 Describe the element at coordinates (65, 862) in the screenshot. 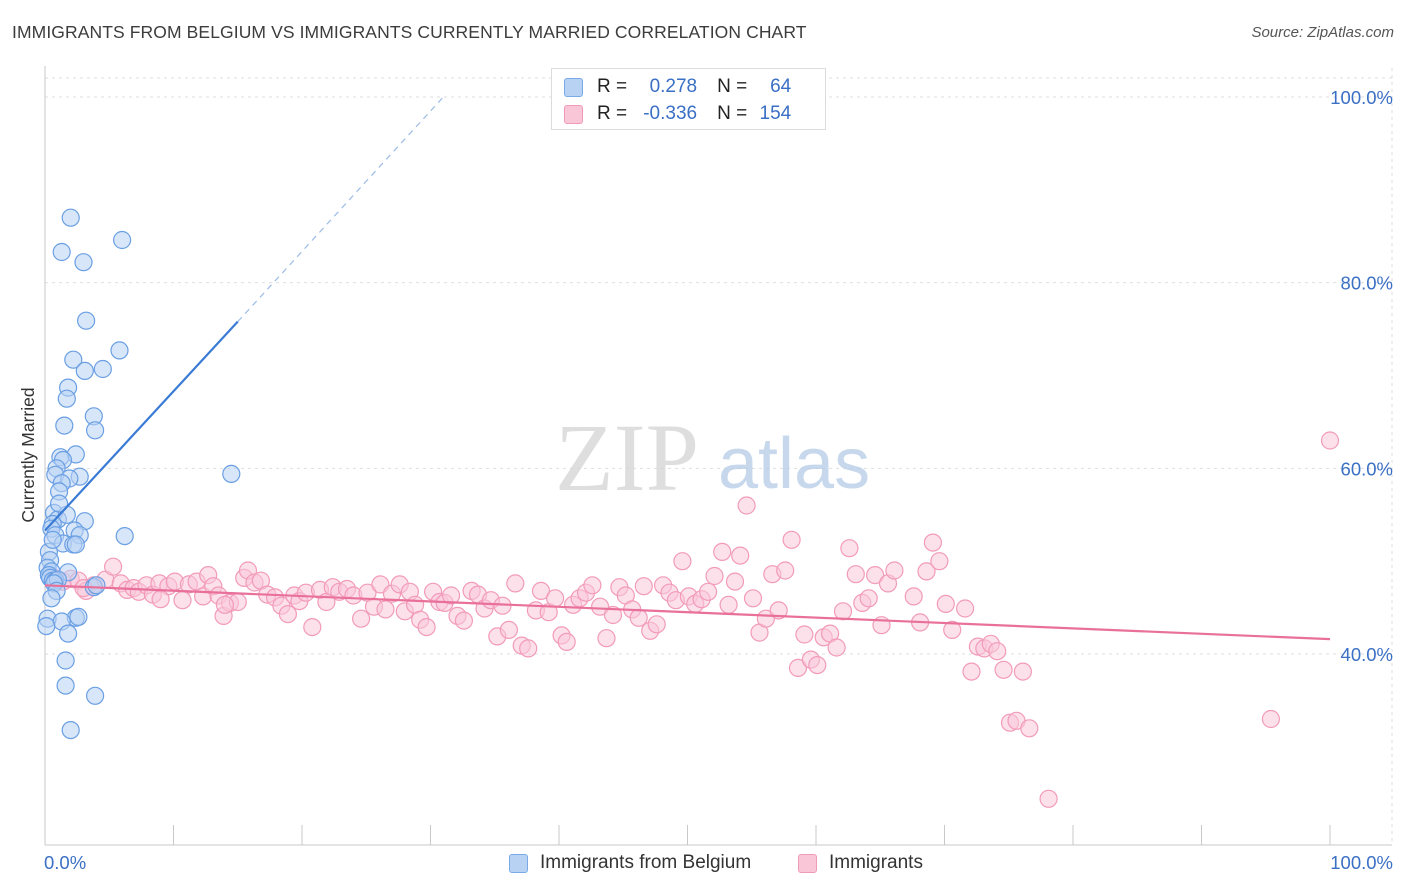

I see `x-tick-label-min: 0.0%` at that location.